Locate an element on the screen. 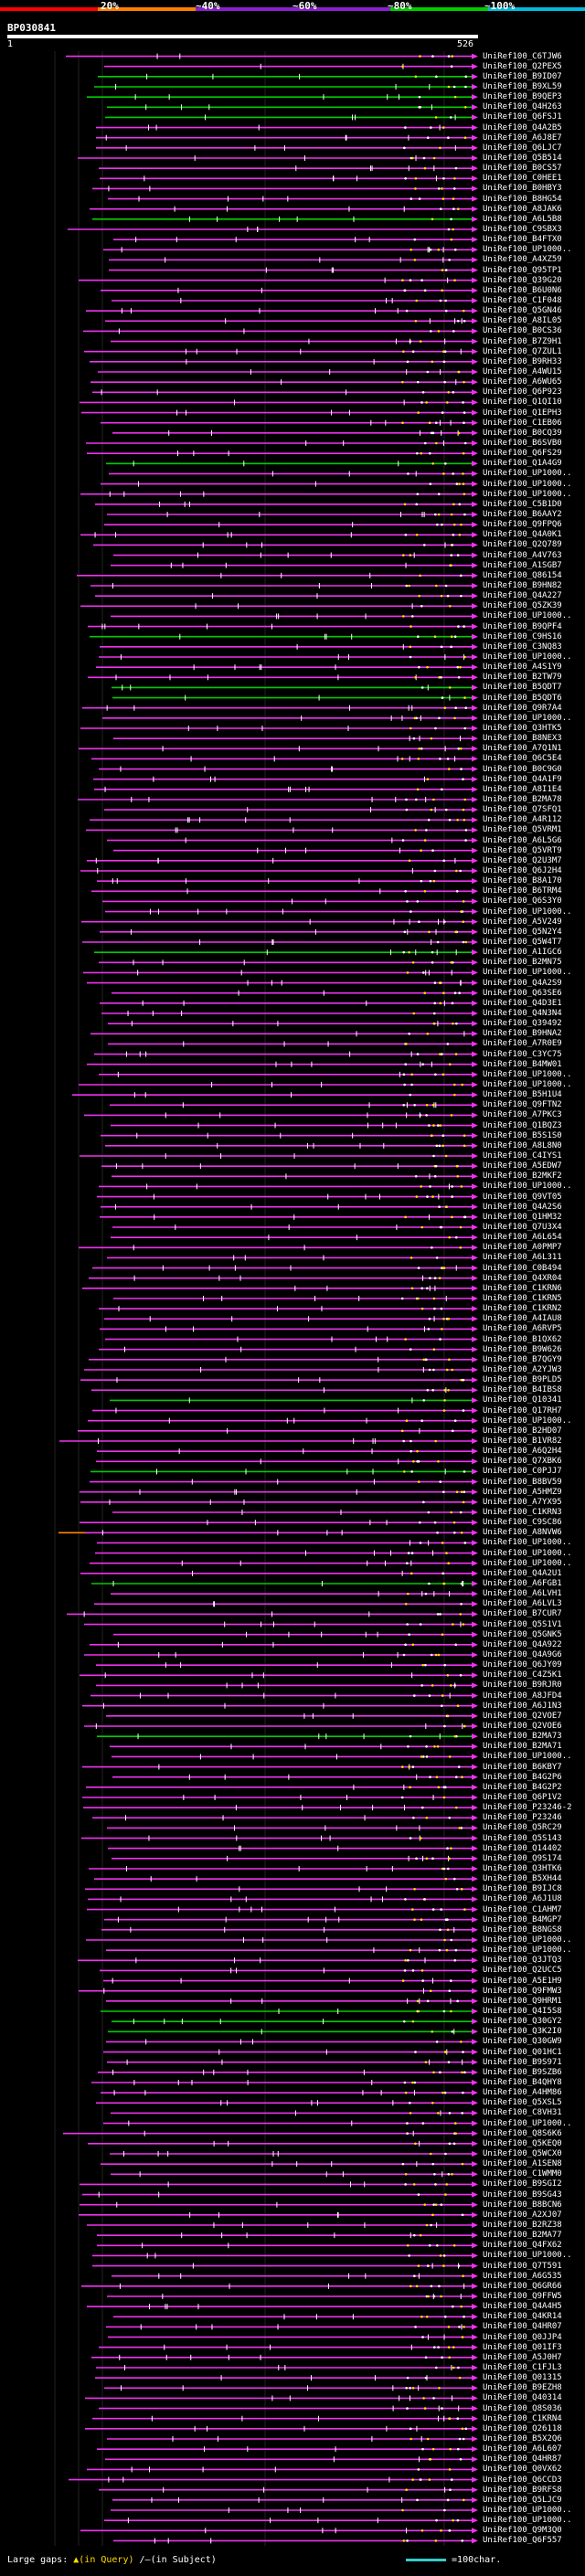  hit-label: UniRef100_Q7T591 is located at coordinates (522, 2266).